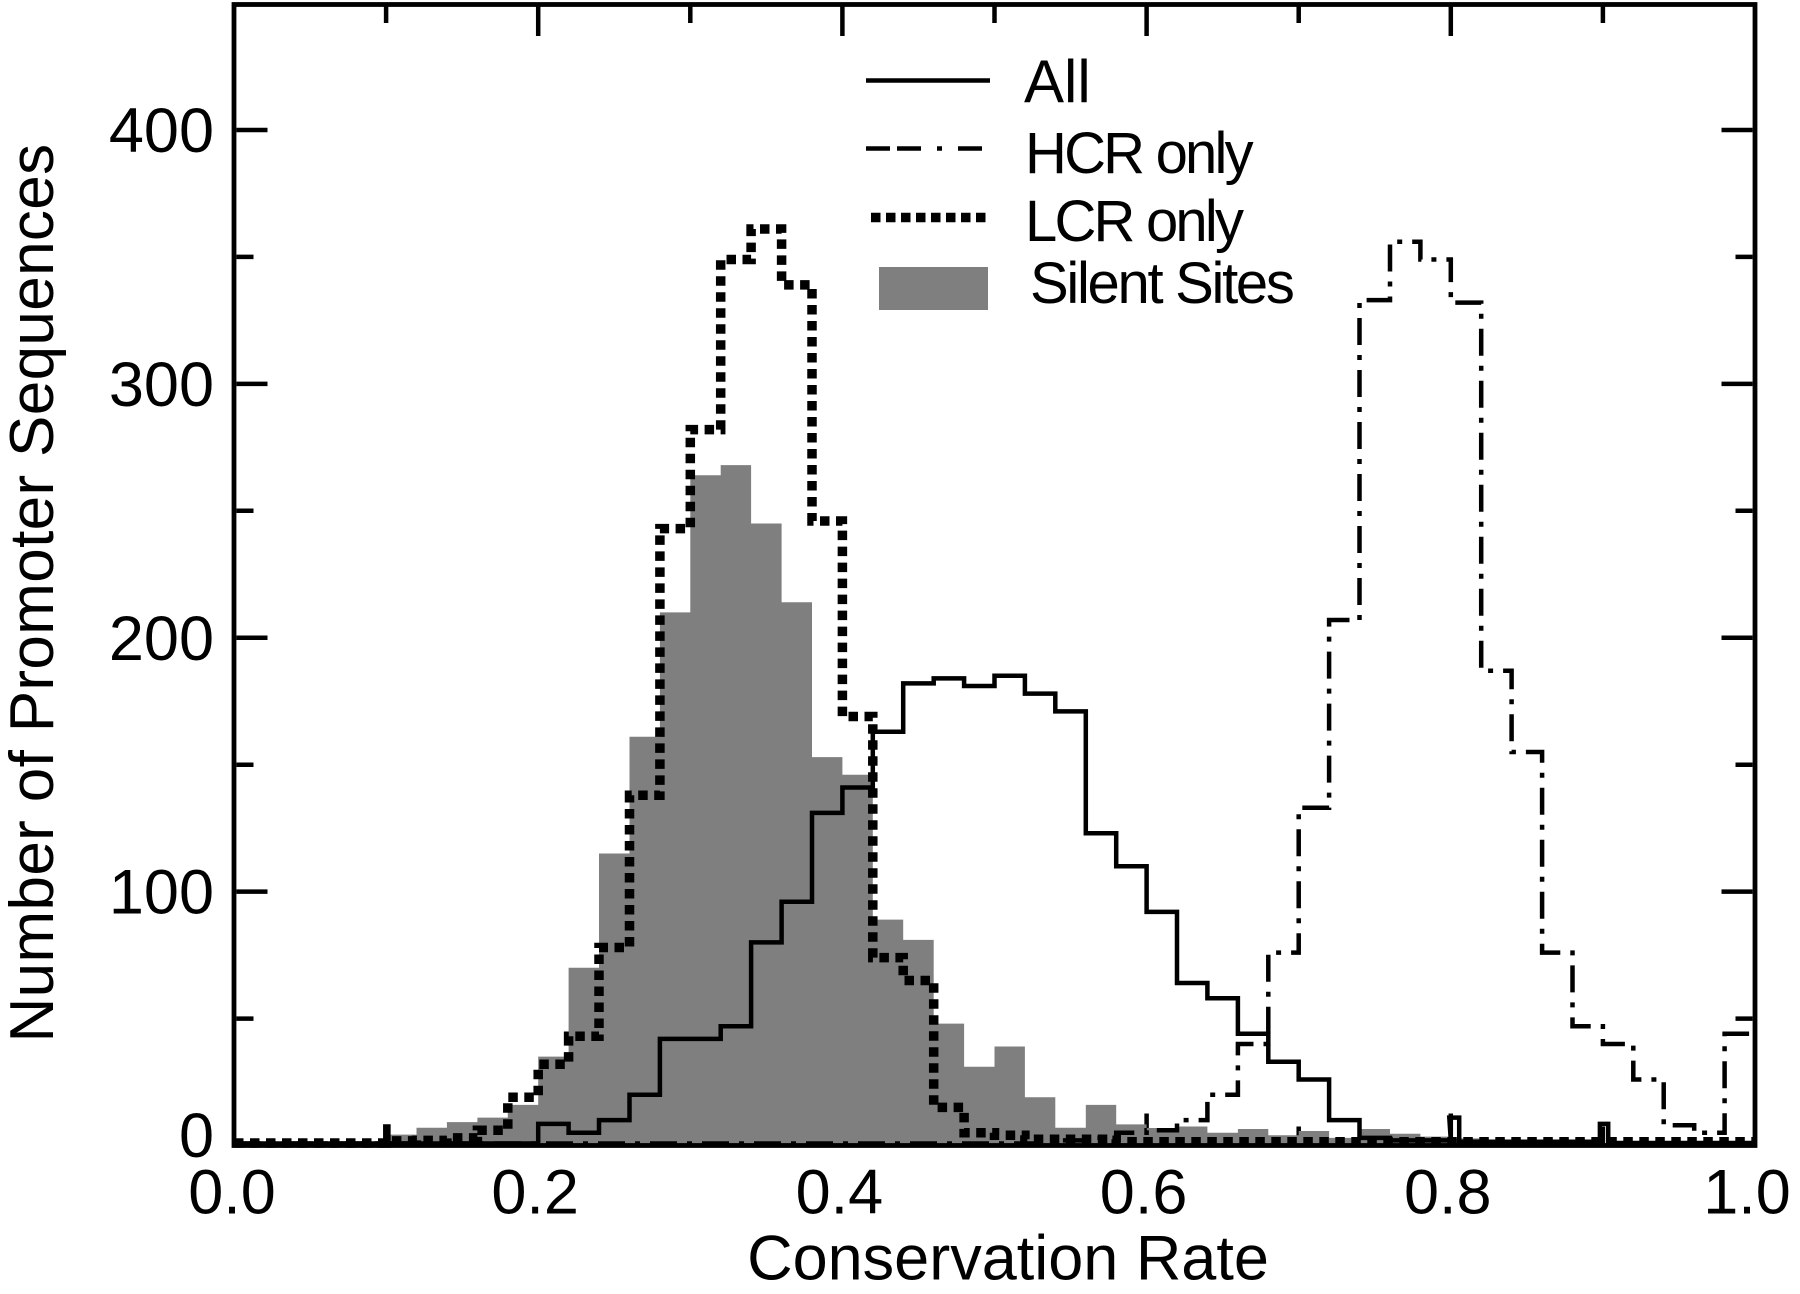 This screenshot has height=1294, width=1800. Describe the element at coordinates (840, 1193) in the screenshot. I see `svg-text: 0.4` at that location.